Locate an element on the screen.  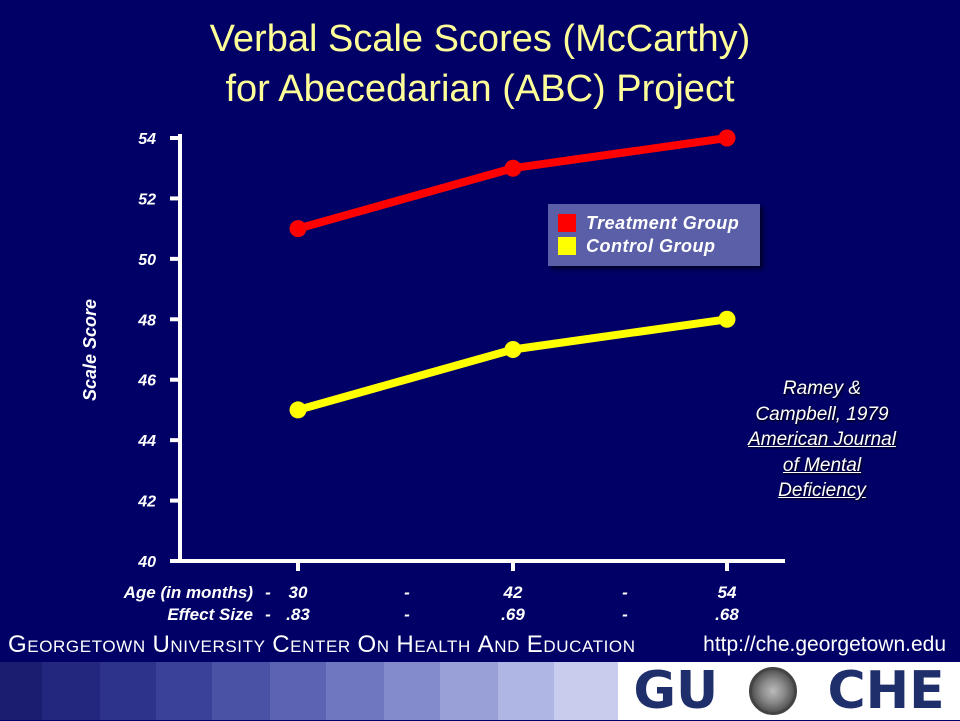
citation-line-5: Deficiency is located at coordinates (822, 490).